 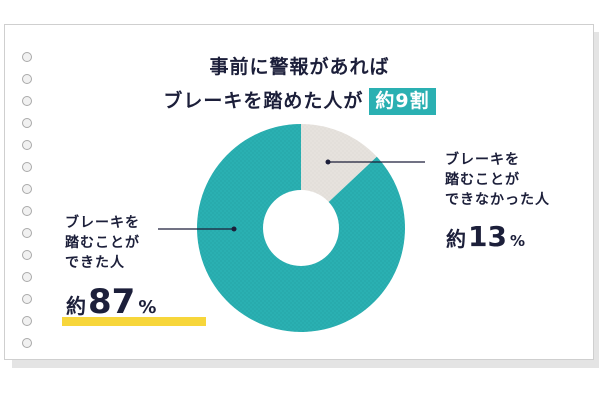 I want to click on label-line: できた人, so click(x=95, y=263).